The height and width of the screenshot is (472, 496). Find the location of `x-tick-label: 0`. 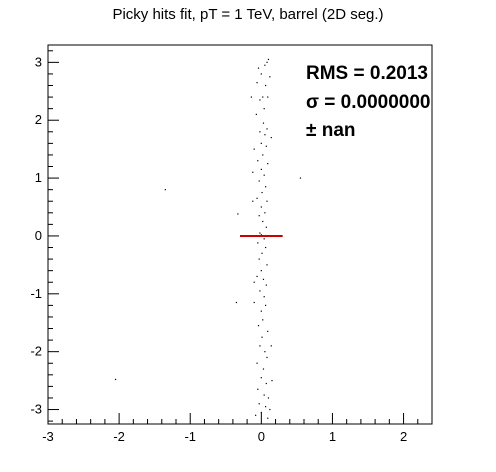

x-tick-label: 0 is located at coordinates (261, 436).